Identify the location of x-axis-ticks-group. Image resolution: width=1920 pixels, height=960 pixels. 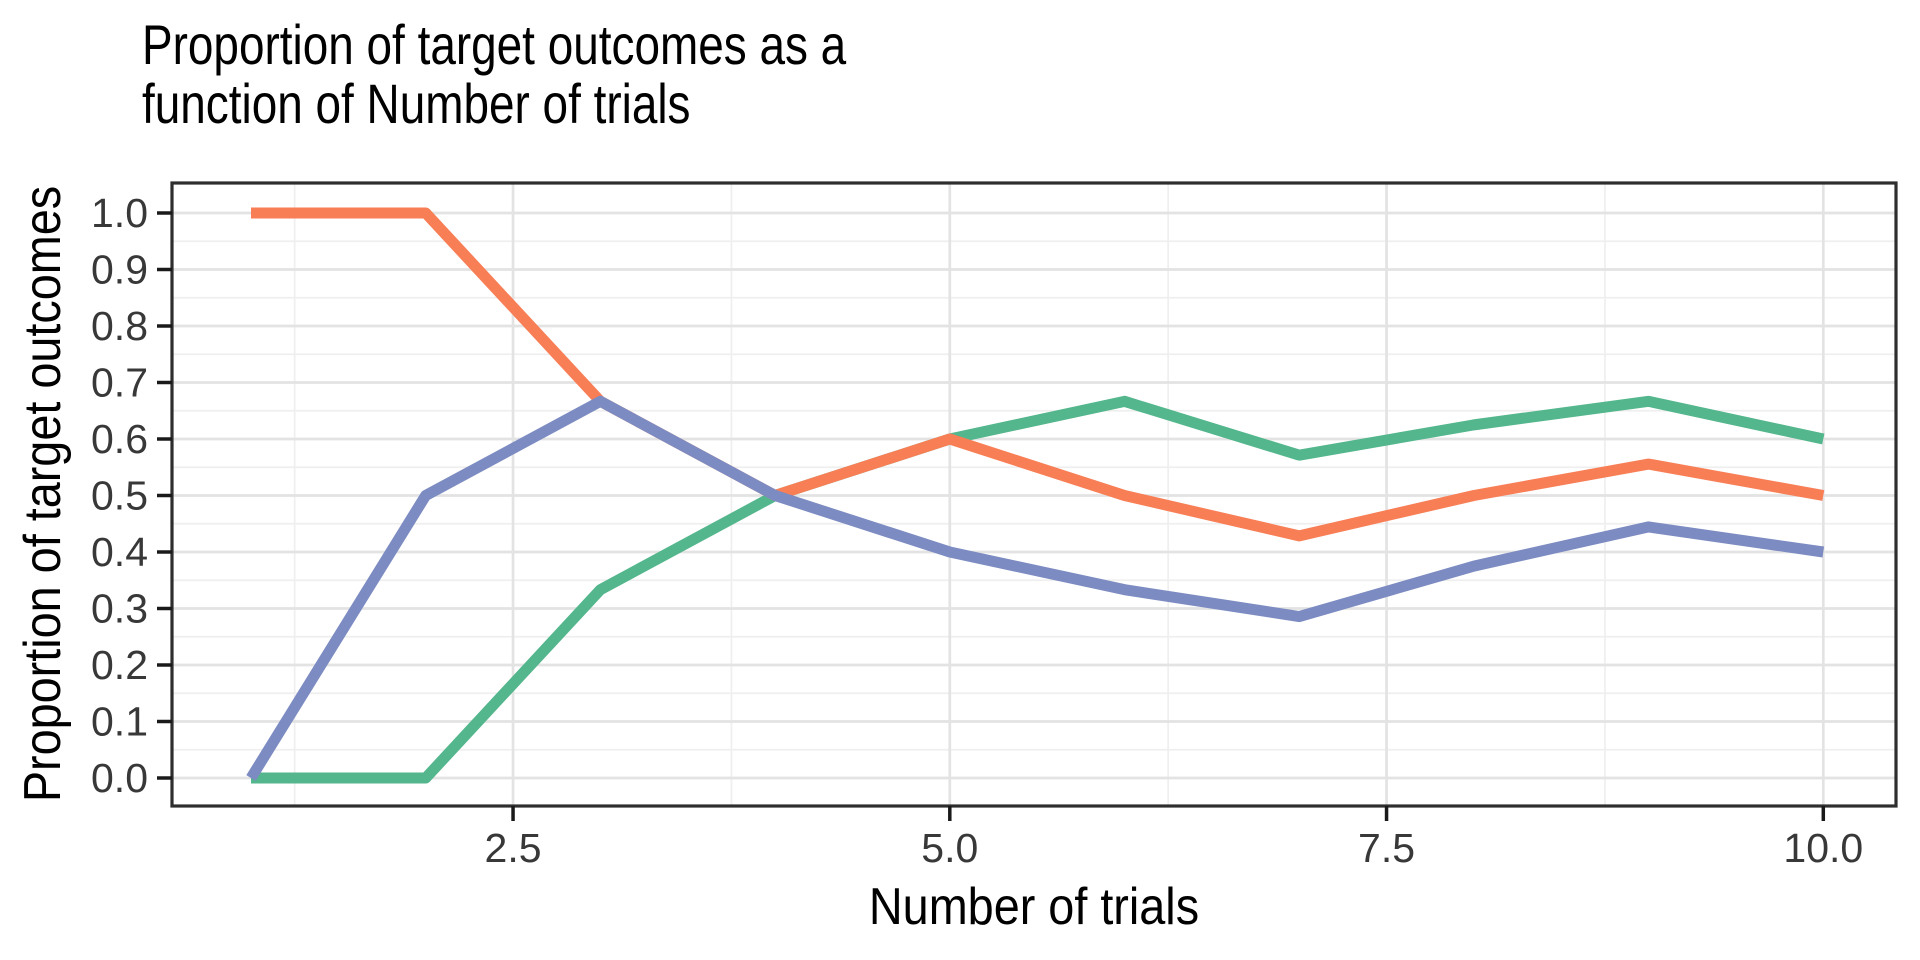
(1168, 813).